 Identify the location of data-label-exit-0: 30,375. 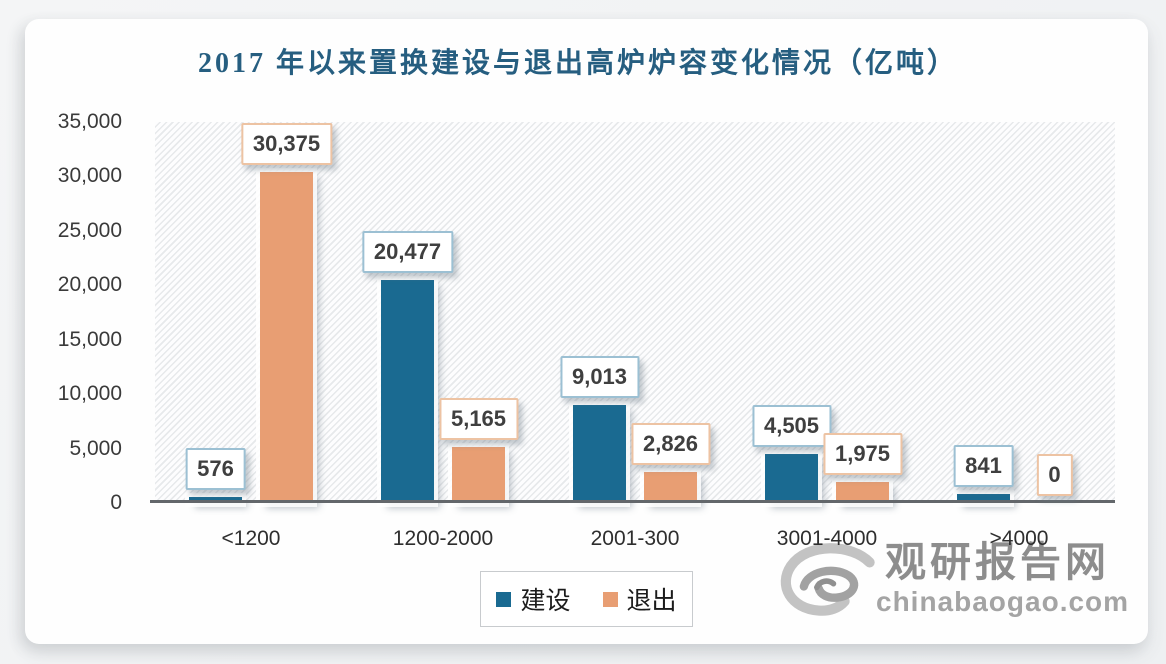
(286, 144).